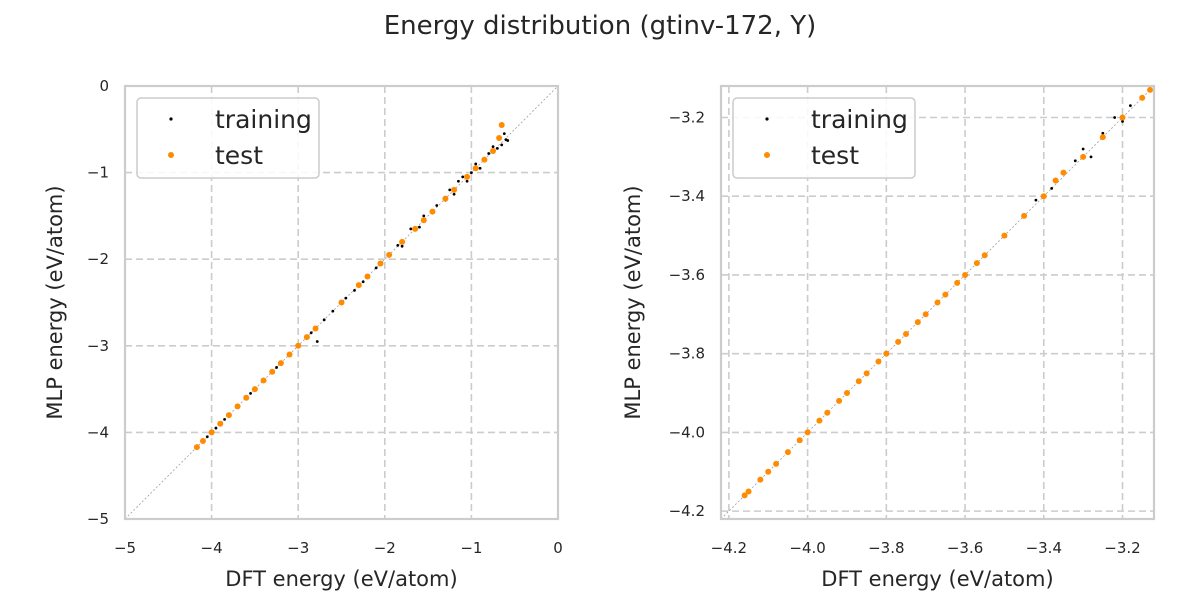 The height and width of the screenshot is (600, 1200). I want to click on x-tick-label: −3.8, so click(886, 548).